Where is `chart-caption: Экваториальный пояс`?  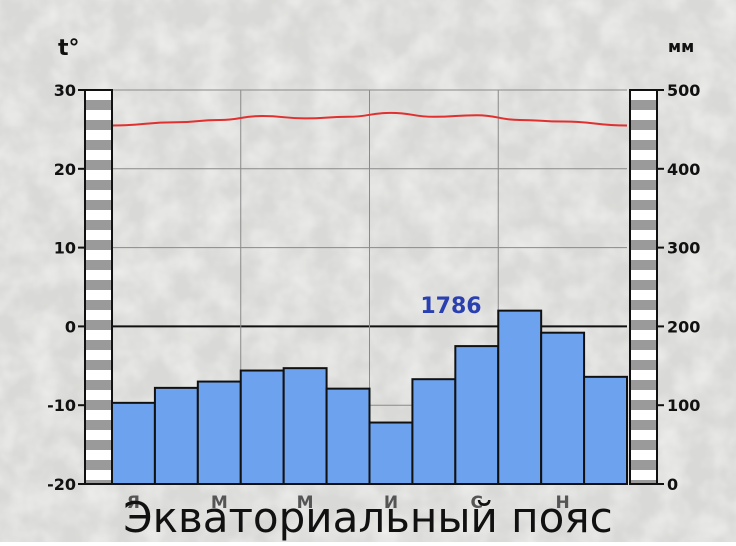 chart-caption: Экваториальный пояс is located at coordinates (368, 517).